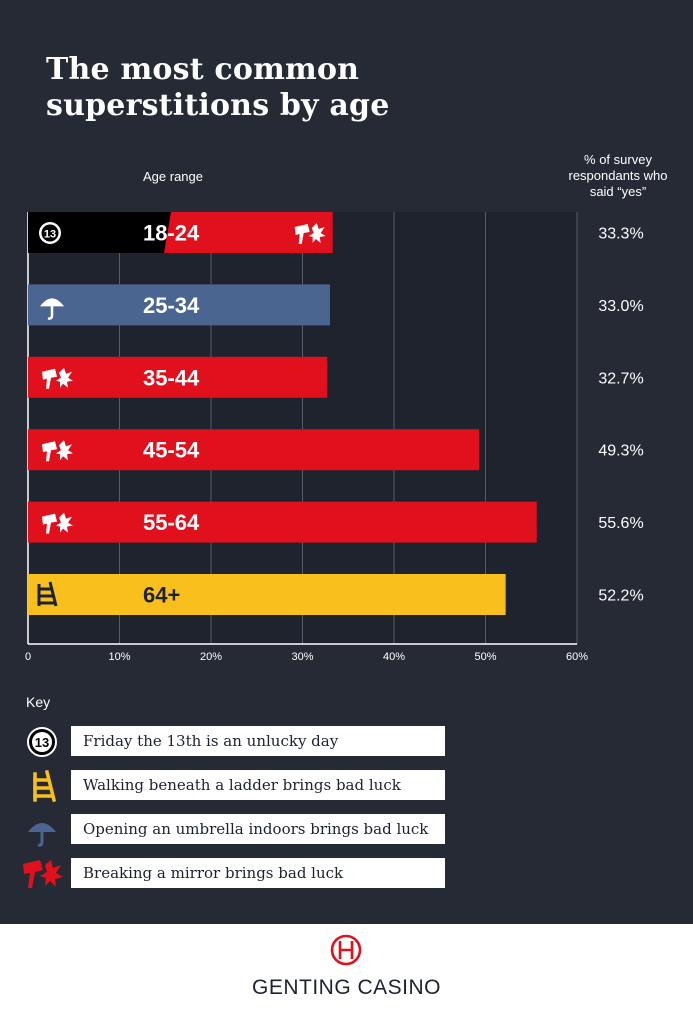 The image size is (693, 1010). I want to click on x-tick-label: 40%, so click(394, 657).